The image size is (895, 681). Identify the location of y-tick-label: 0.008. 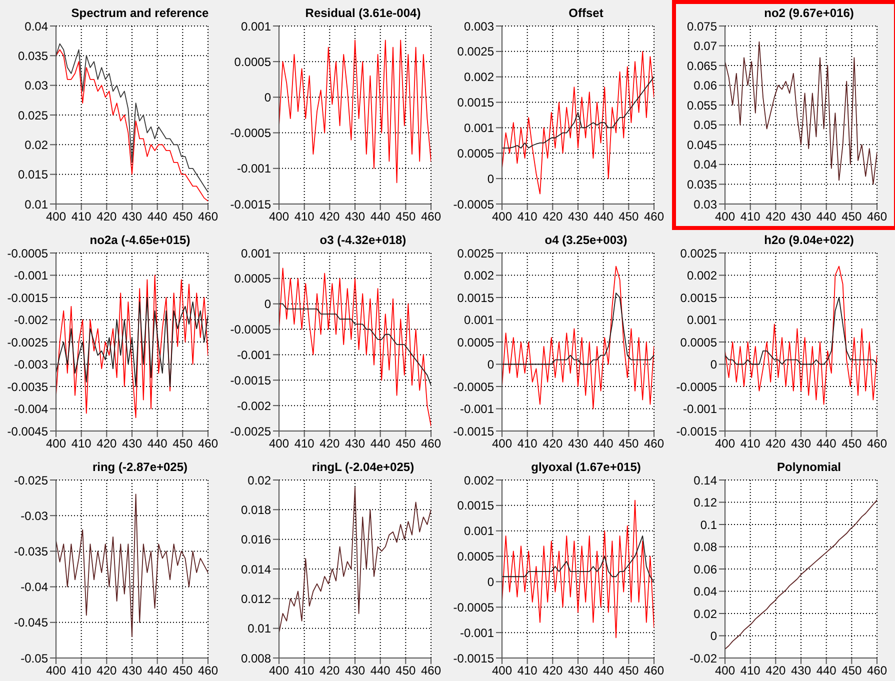
(256, 658).